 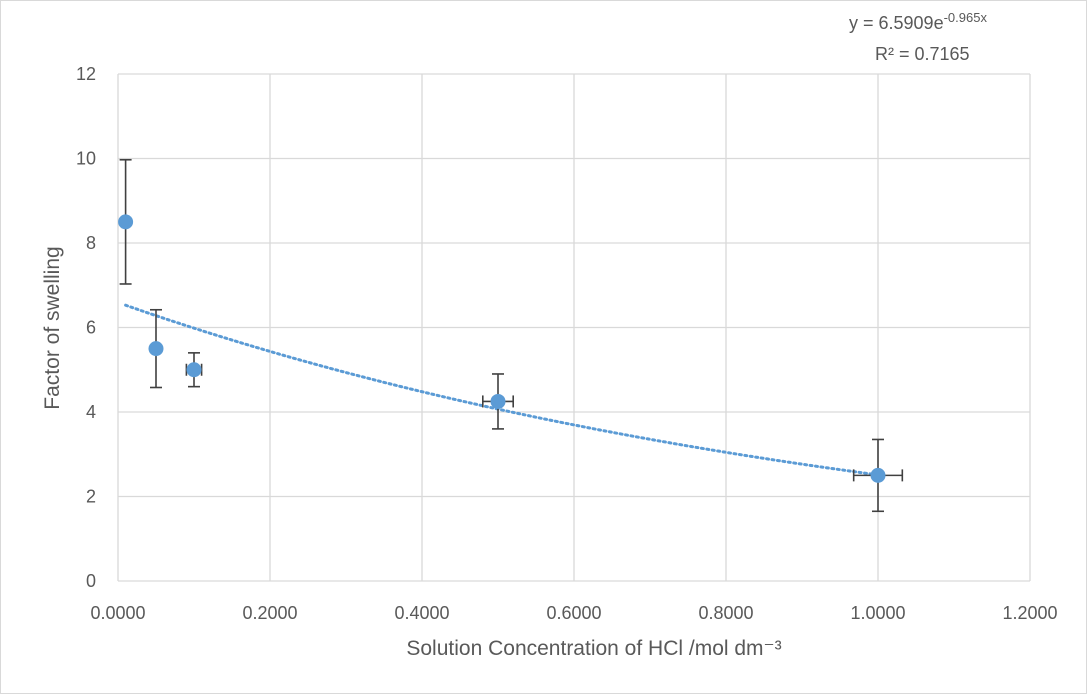 What do you see at coordinates (91, 243) in the screenshot?
I see `y-tick-label: 8` at bounding box center [91, 243].